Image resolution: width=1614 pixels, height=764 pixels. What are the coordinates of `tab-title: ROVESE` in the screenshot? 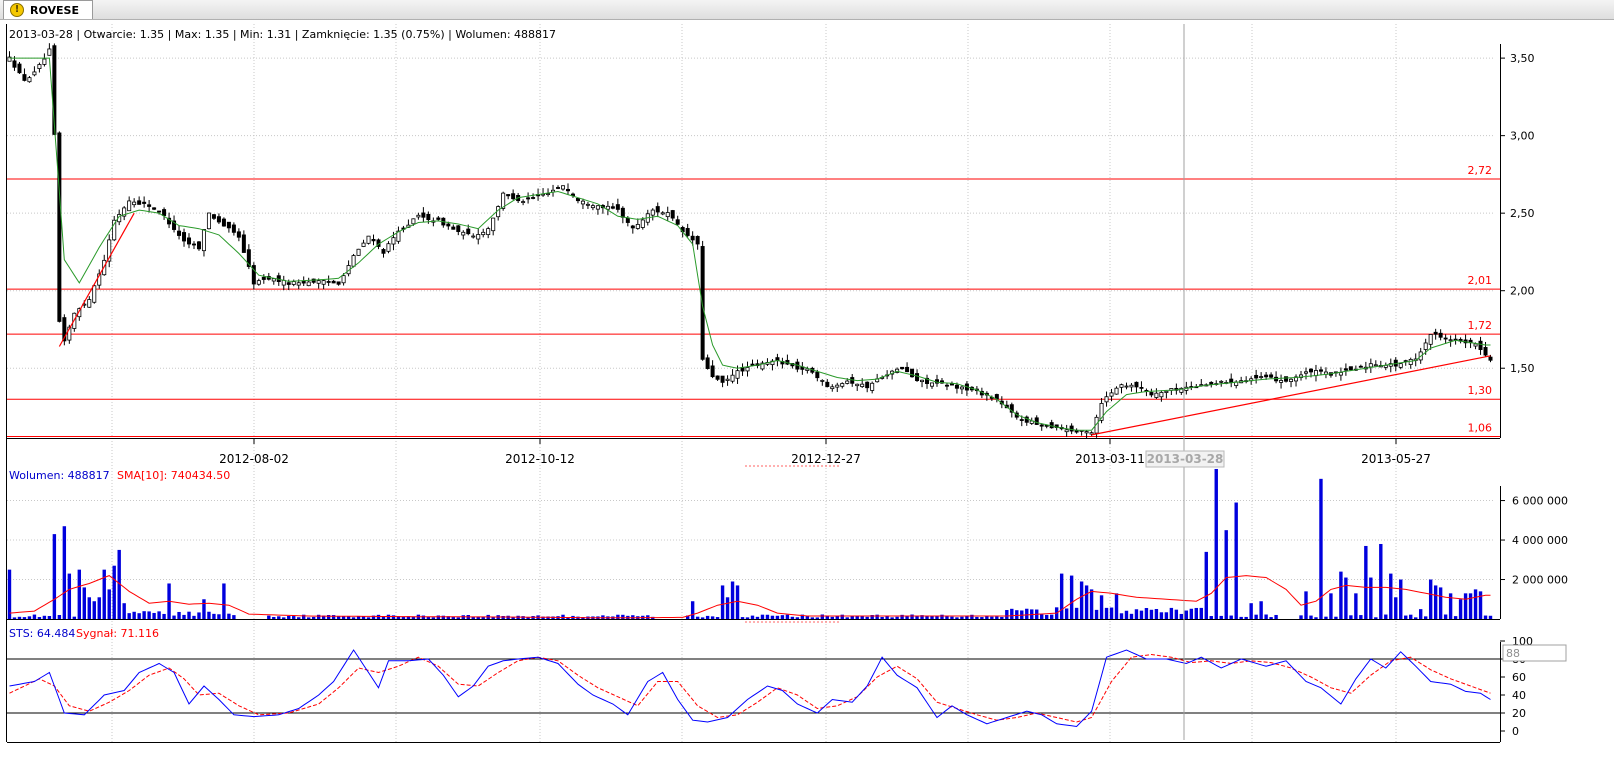 It's located at (54, 10).